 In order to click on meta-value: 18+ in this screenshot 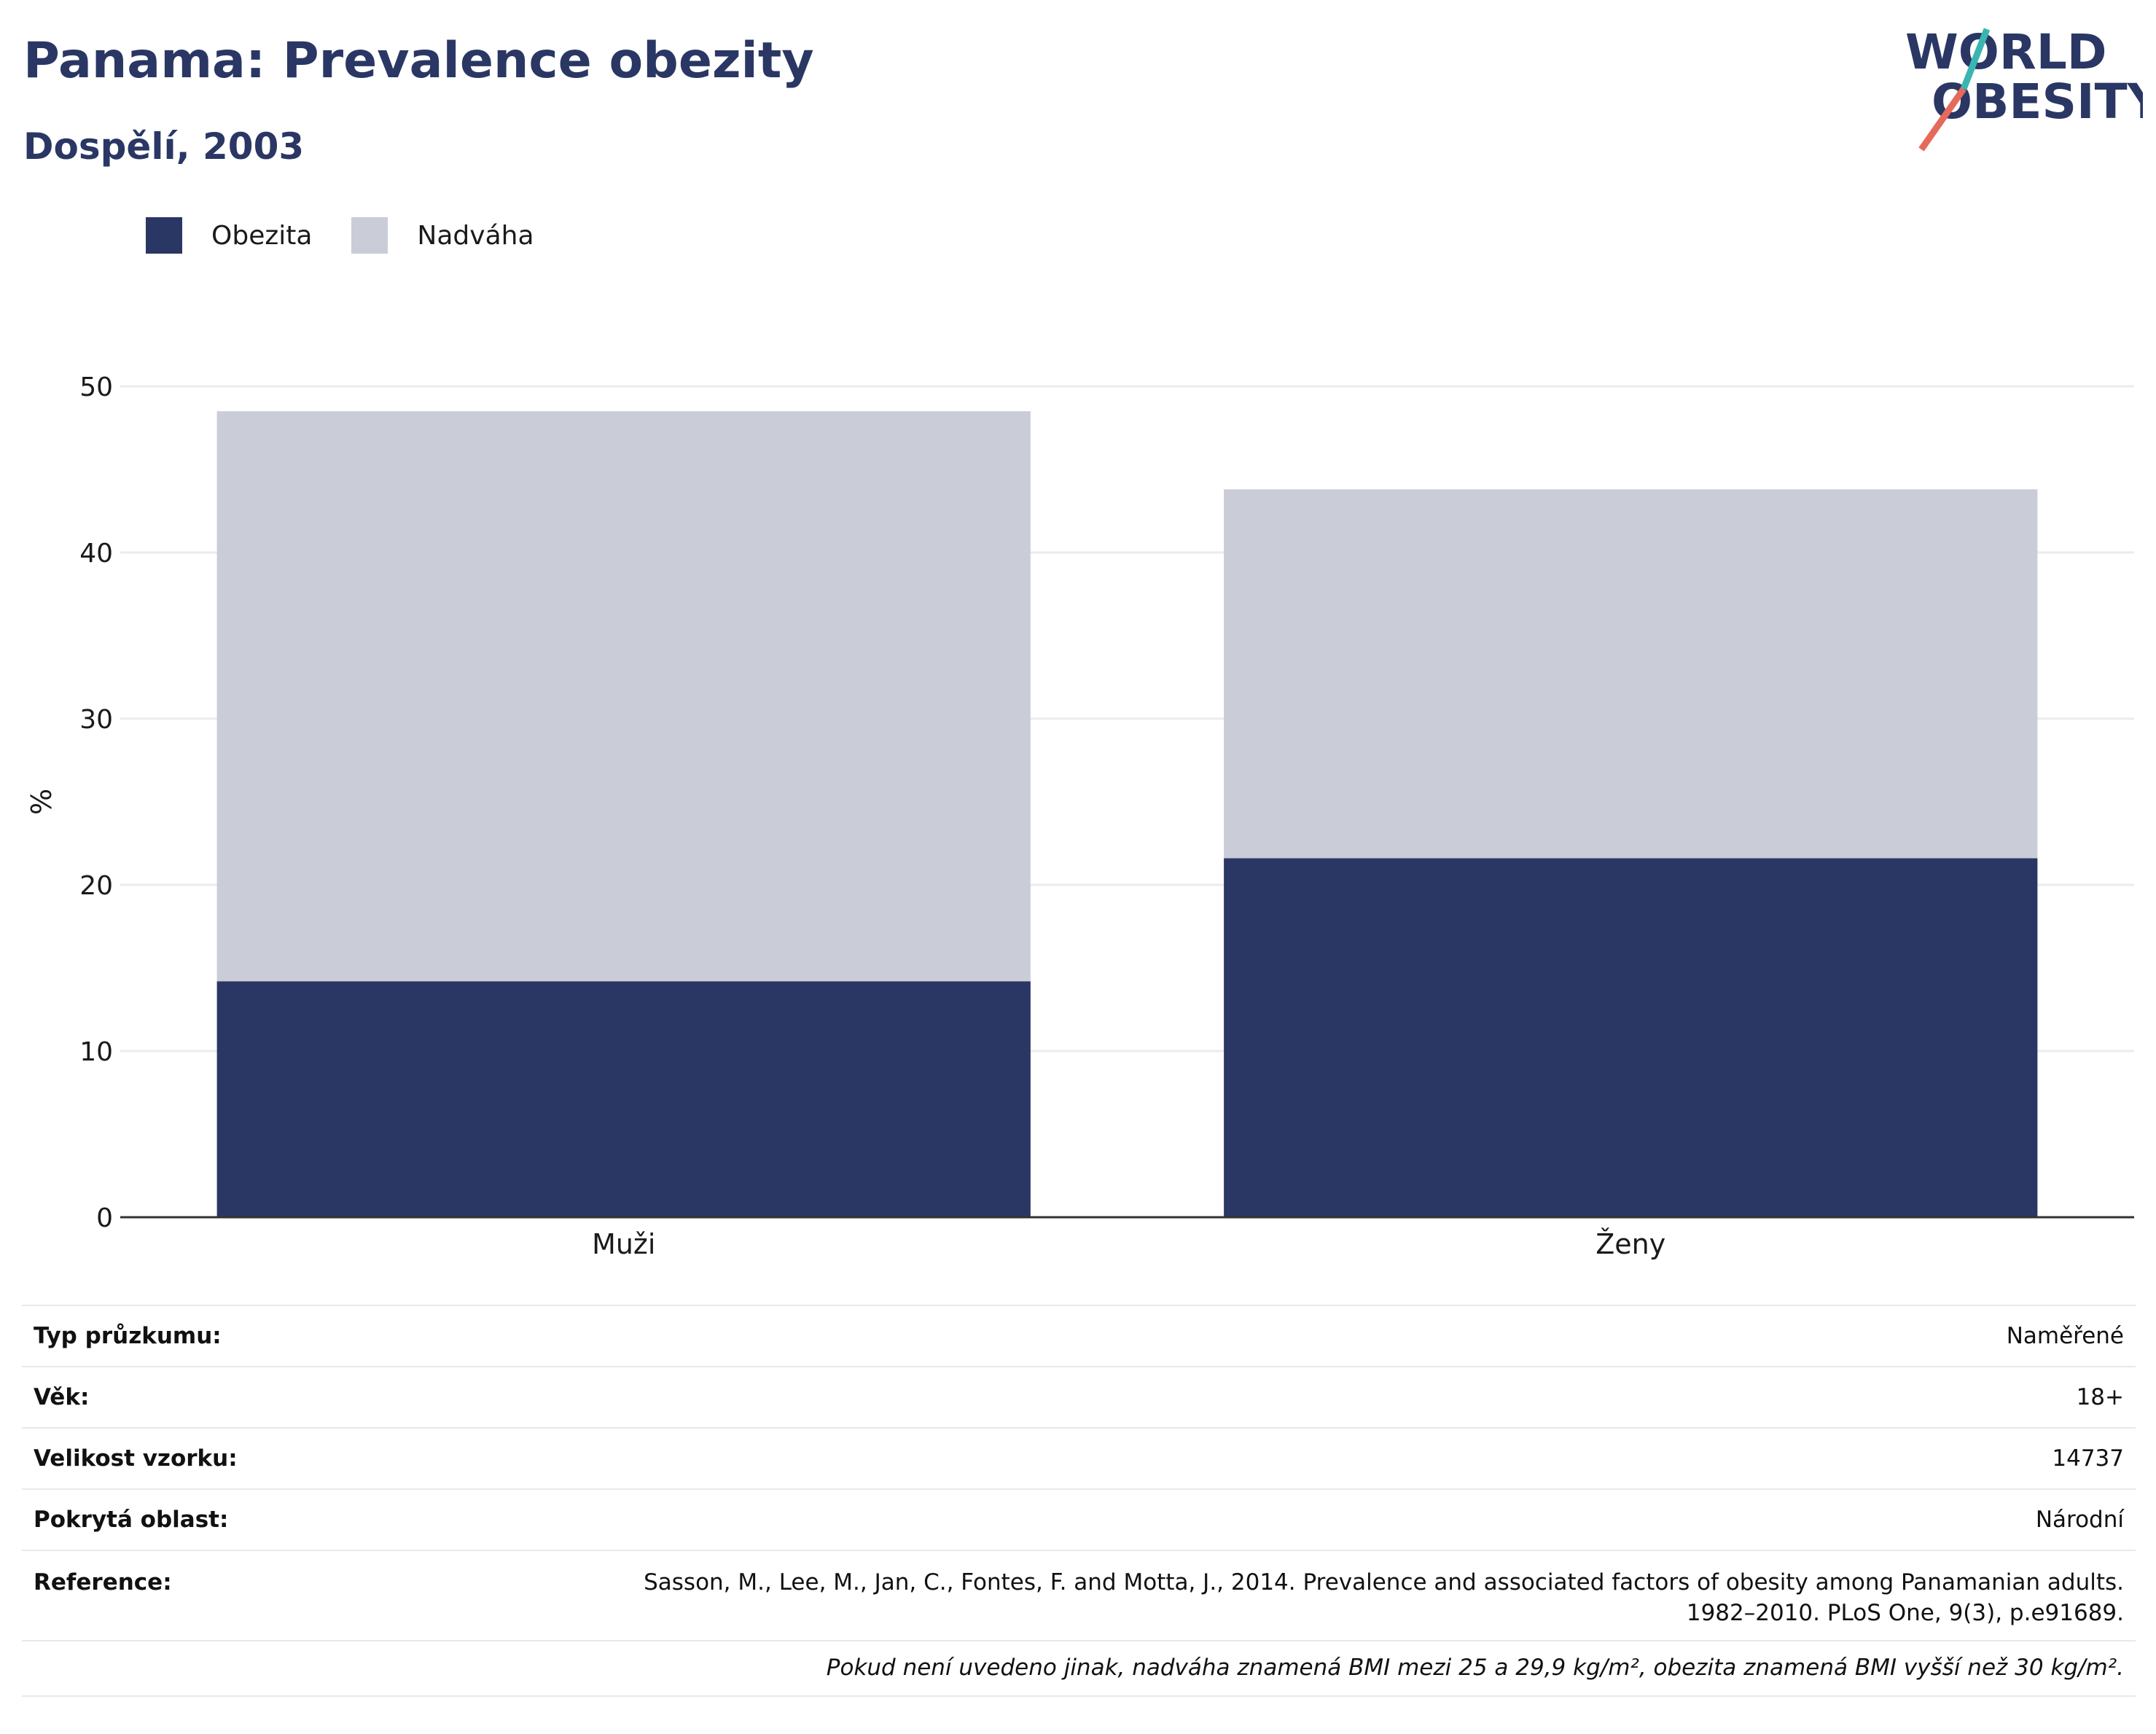, I will do `click(1346, 1398)`.